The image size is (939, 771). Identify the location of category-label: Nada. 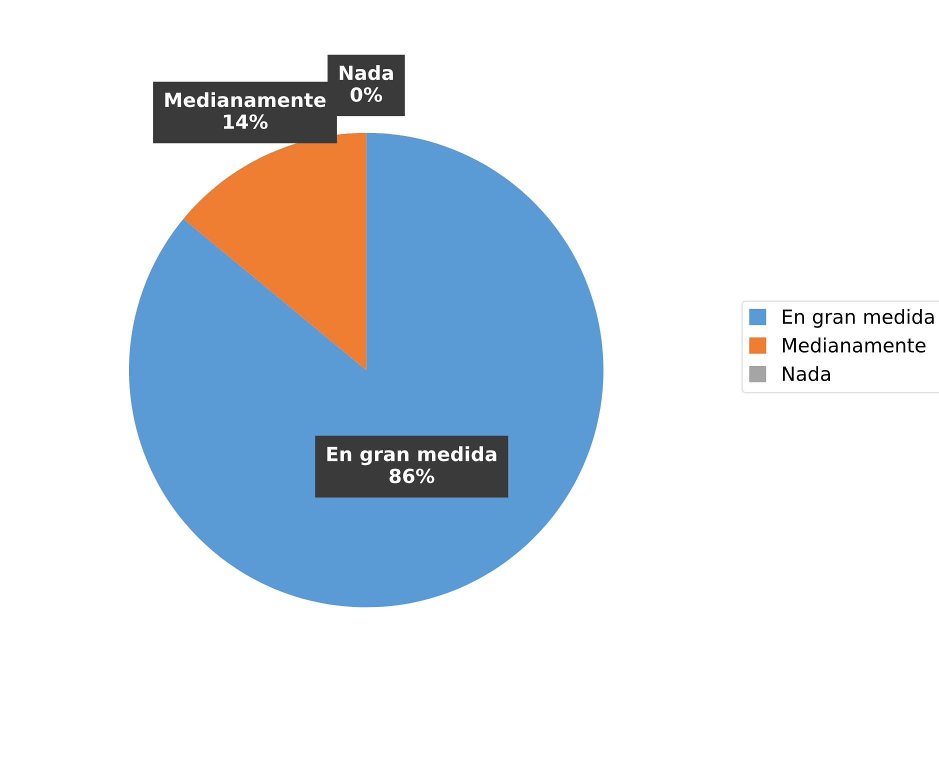
(366, 72).